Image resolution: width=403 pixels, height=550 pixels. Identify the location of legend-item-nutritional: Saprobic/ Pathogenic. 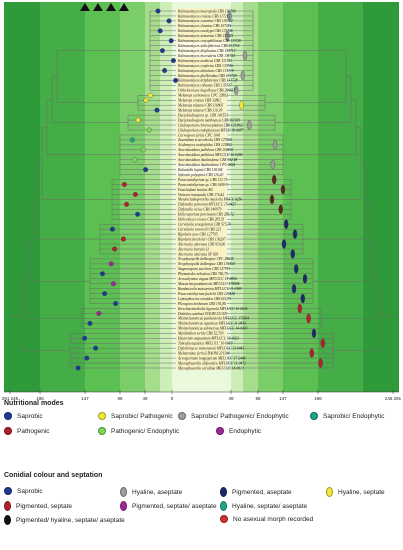
(135, 416).